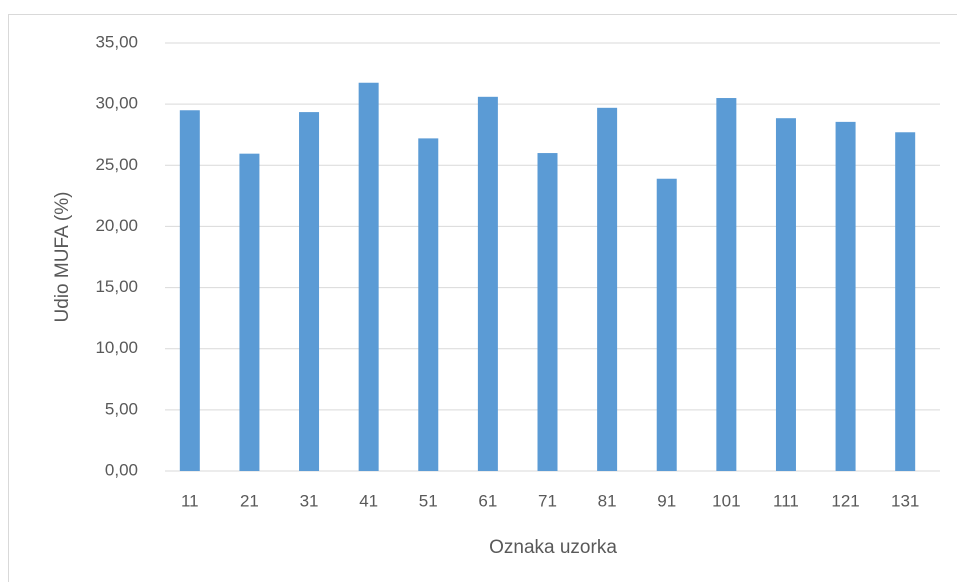 This screenshot has height=582, width=957. Describe the element at coordinates (368, 500) in the screenshot. I see `x-tick-label: 41` at that location.